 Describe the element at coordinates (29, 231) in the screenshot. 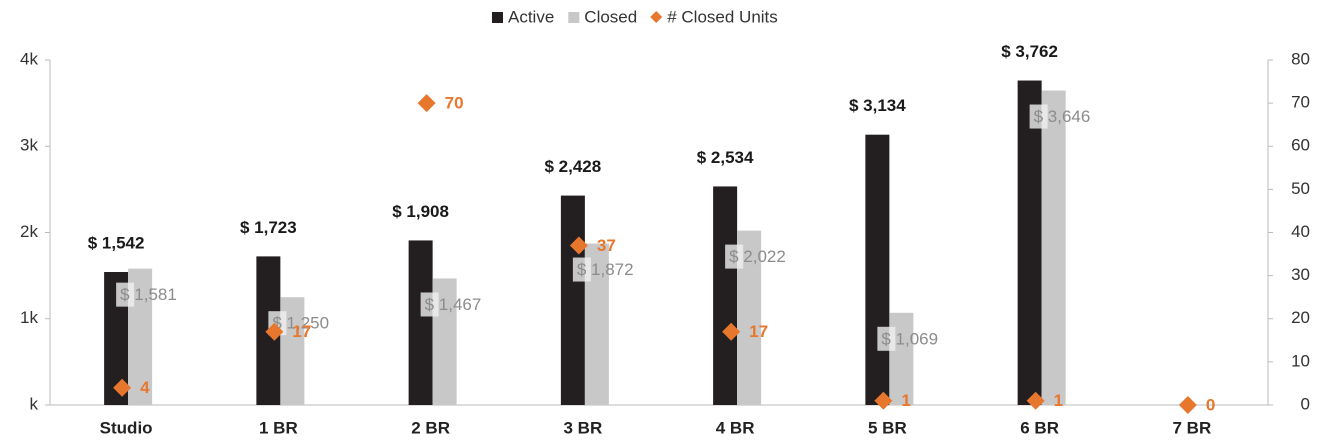

I see `y-tick-label: 2k` at that location.